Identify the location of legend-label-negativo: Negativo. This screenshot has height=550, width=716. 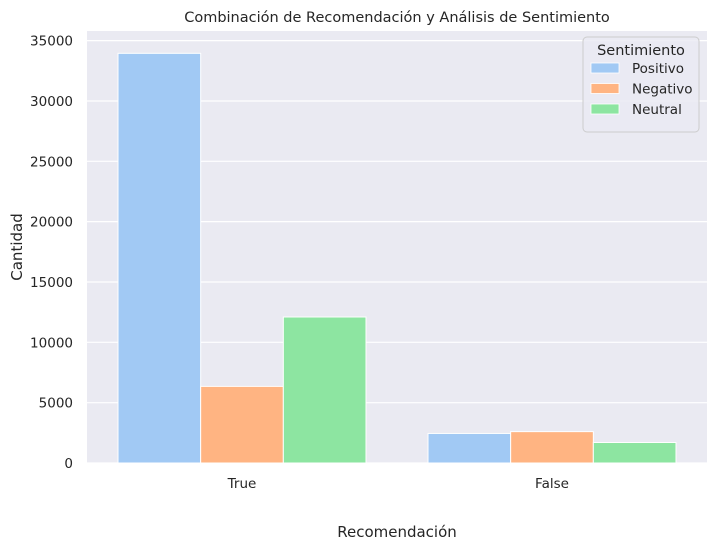
(662, 90).